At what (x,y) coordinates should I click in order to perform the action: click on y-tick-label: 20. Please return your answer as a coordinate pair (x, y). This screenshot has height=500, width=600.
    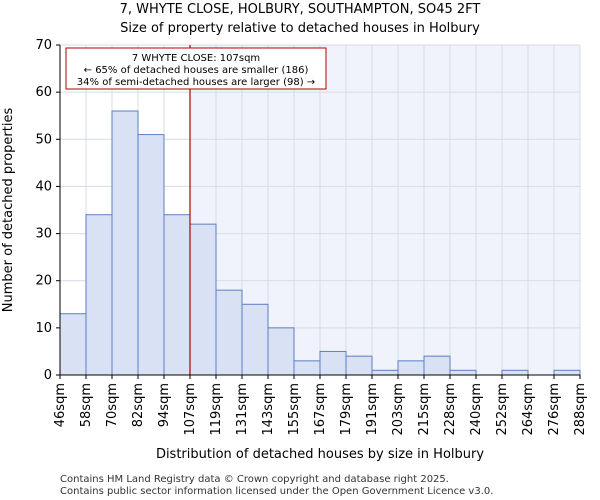
    Looking at the image, I should click on (43, 281).